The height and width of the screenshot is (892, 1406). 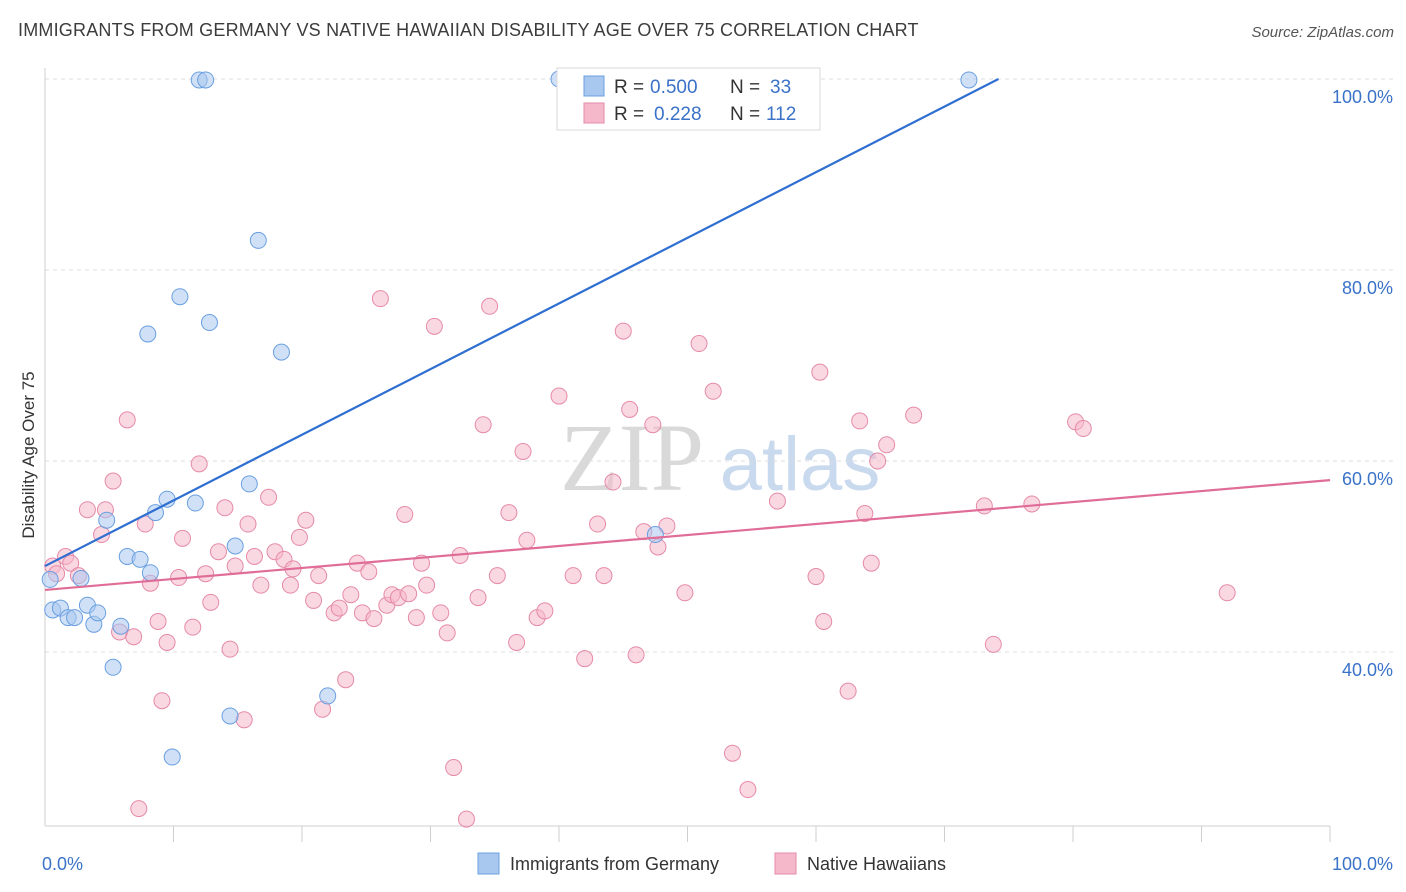 I want to click on bottom-legend: Immigrants from Germany Native Hawaiians, so click(x=711, y=863).